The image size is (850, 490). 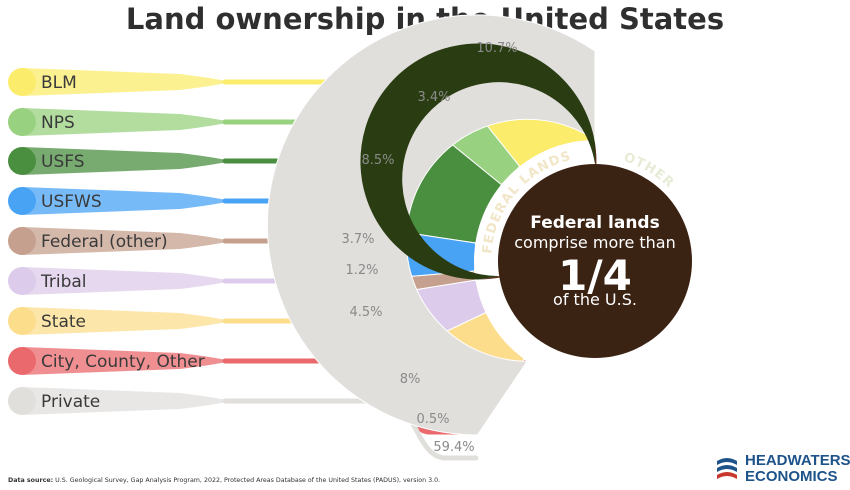 What do you see at coordinates (63, 322) in the screenshot?
I see `legend-label-state: State` at bounding box center [63, 322].